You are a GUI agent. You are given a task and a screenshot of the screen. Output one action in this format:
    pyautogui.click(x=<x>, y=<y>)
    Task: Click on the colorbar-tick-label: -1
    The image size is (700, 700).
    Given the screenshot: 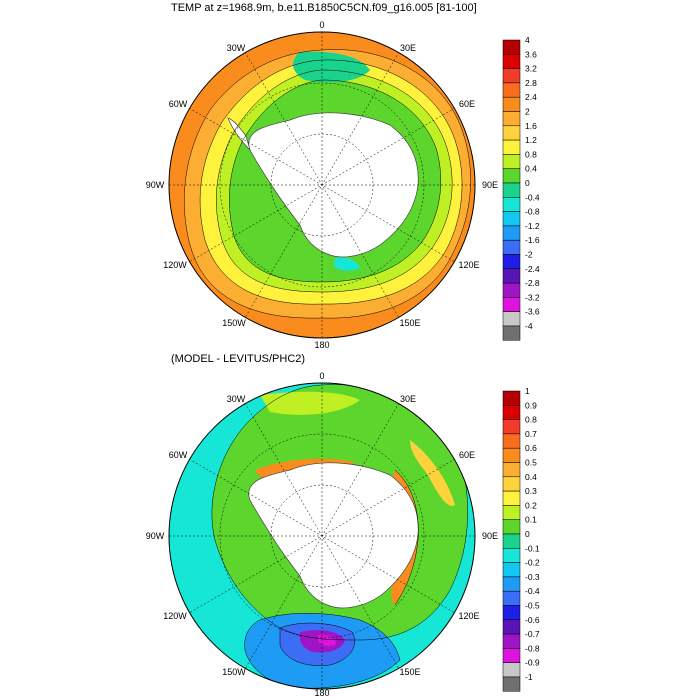 What is the action you would take?
    pyautogui.click(x=529, y=677)
    